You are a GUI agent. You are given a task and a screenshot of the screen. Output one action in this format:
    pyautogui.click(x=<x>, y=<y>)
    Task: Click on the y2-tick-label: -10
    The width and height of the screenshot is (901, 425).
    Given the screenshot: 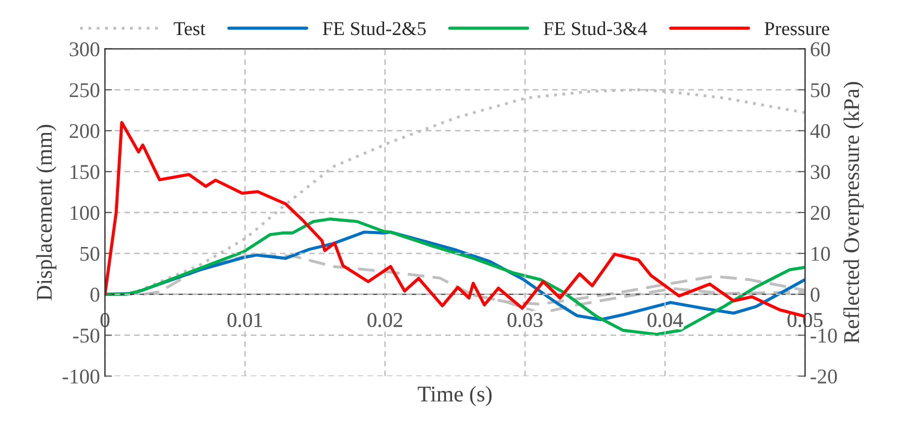 What is the action you would take?
    pyautogui.click(x=823, y=335)
    